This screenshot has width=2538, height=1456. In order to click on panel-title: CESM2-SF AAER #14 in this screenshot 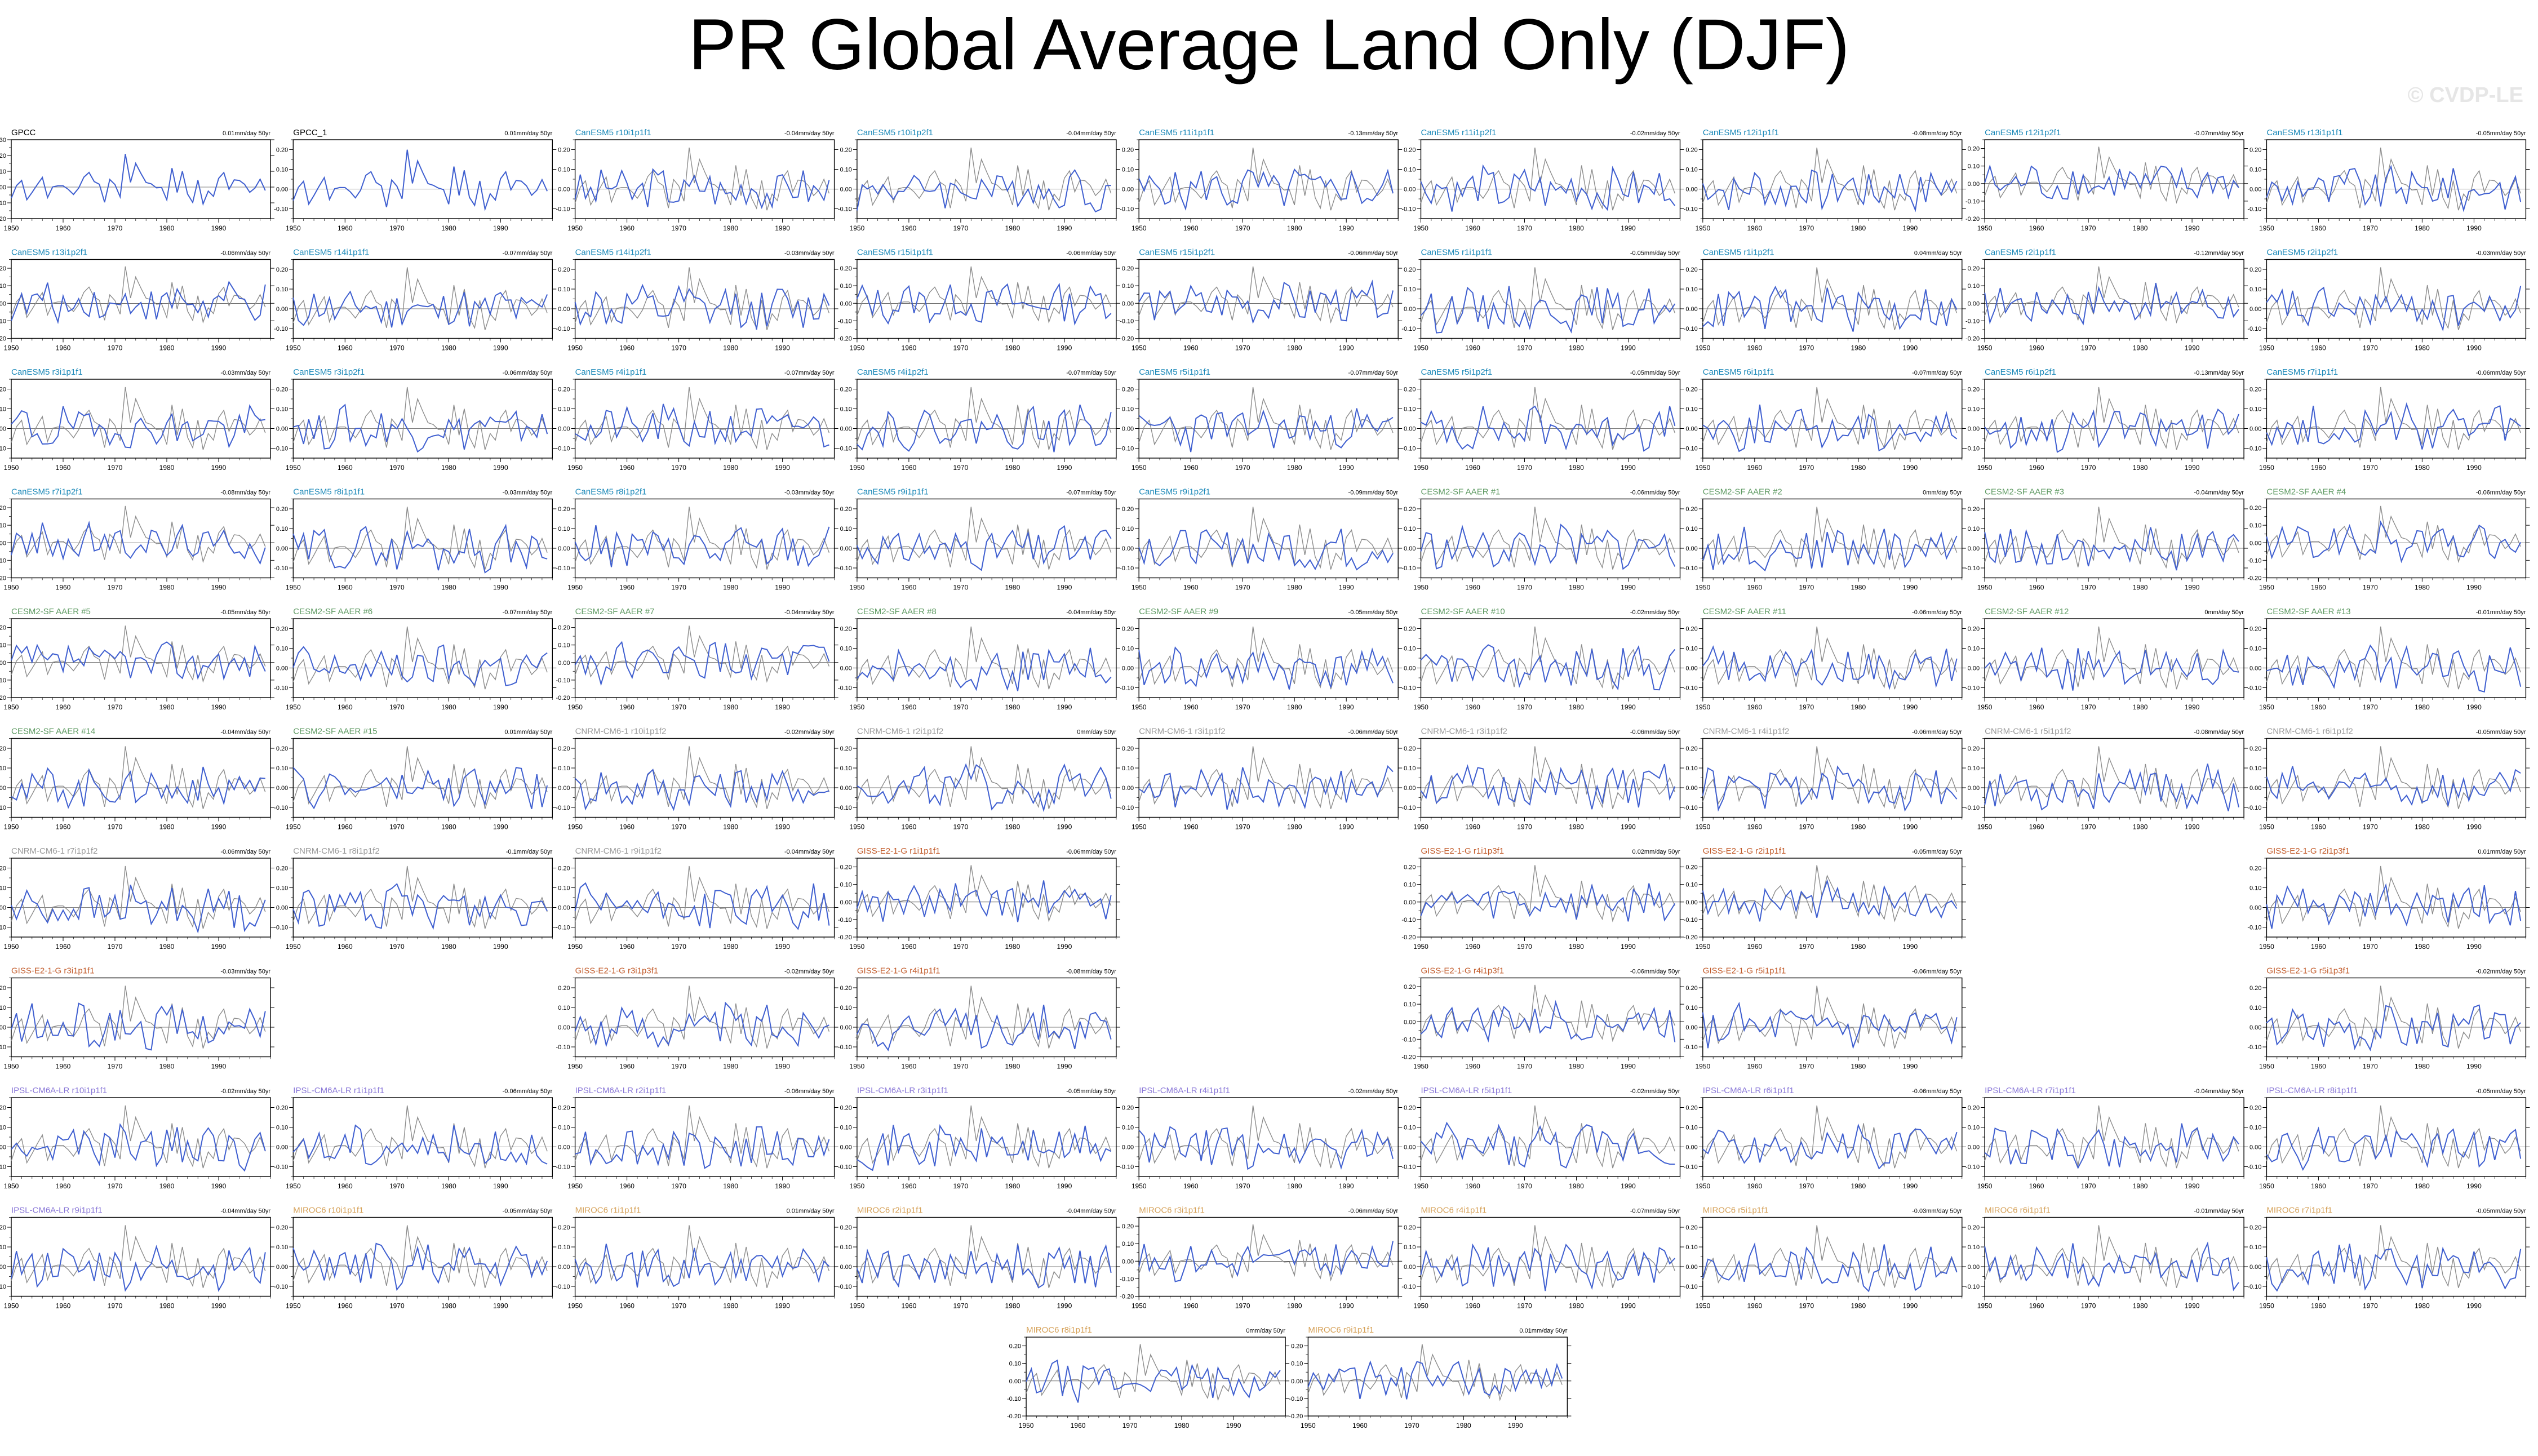, I will do `click(53, 731)`.